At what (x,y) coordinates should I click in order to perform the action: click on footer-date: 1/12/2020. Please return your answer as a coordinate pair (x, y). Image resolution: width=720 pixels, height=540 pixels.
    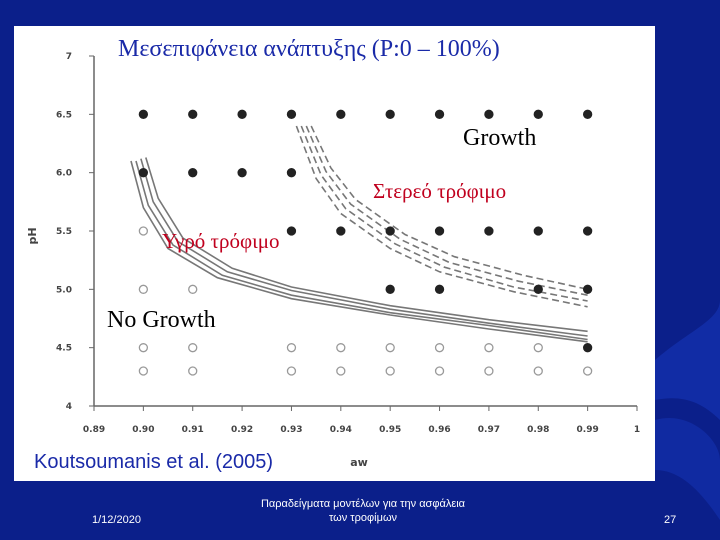
    Looking at the image, I should click on (116, 520).